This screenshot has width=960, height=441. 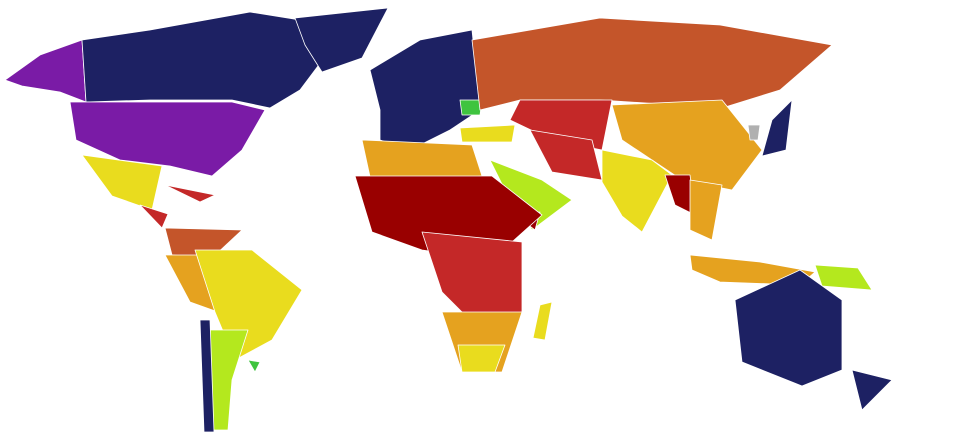 What do you see at coordinates (687, 145) in the screenshot?
I see `region-china` at bounding box center [687, 145].